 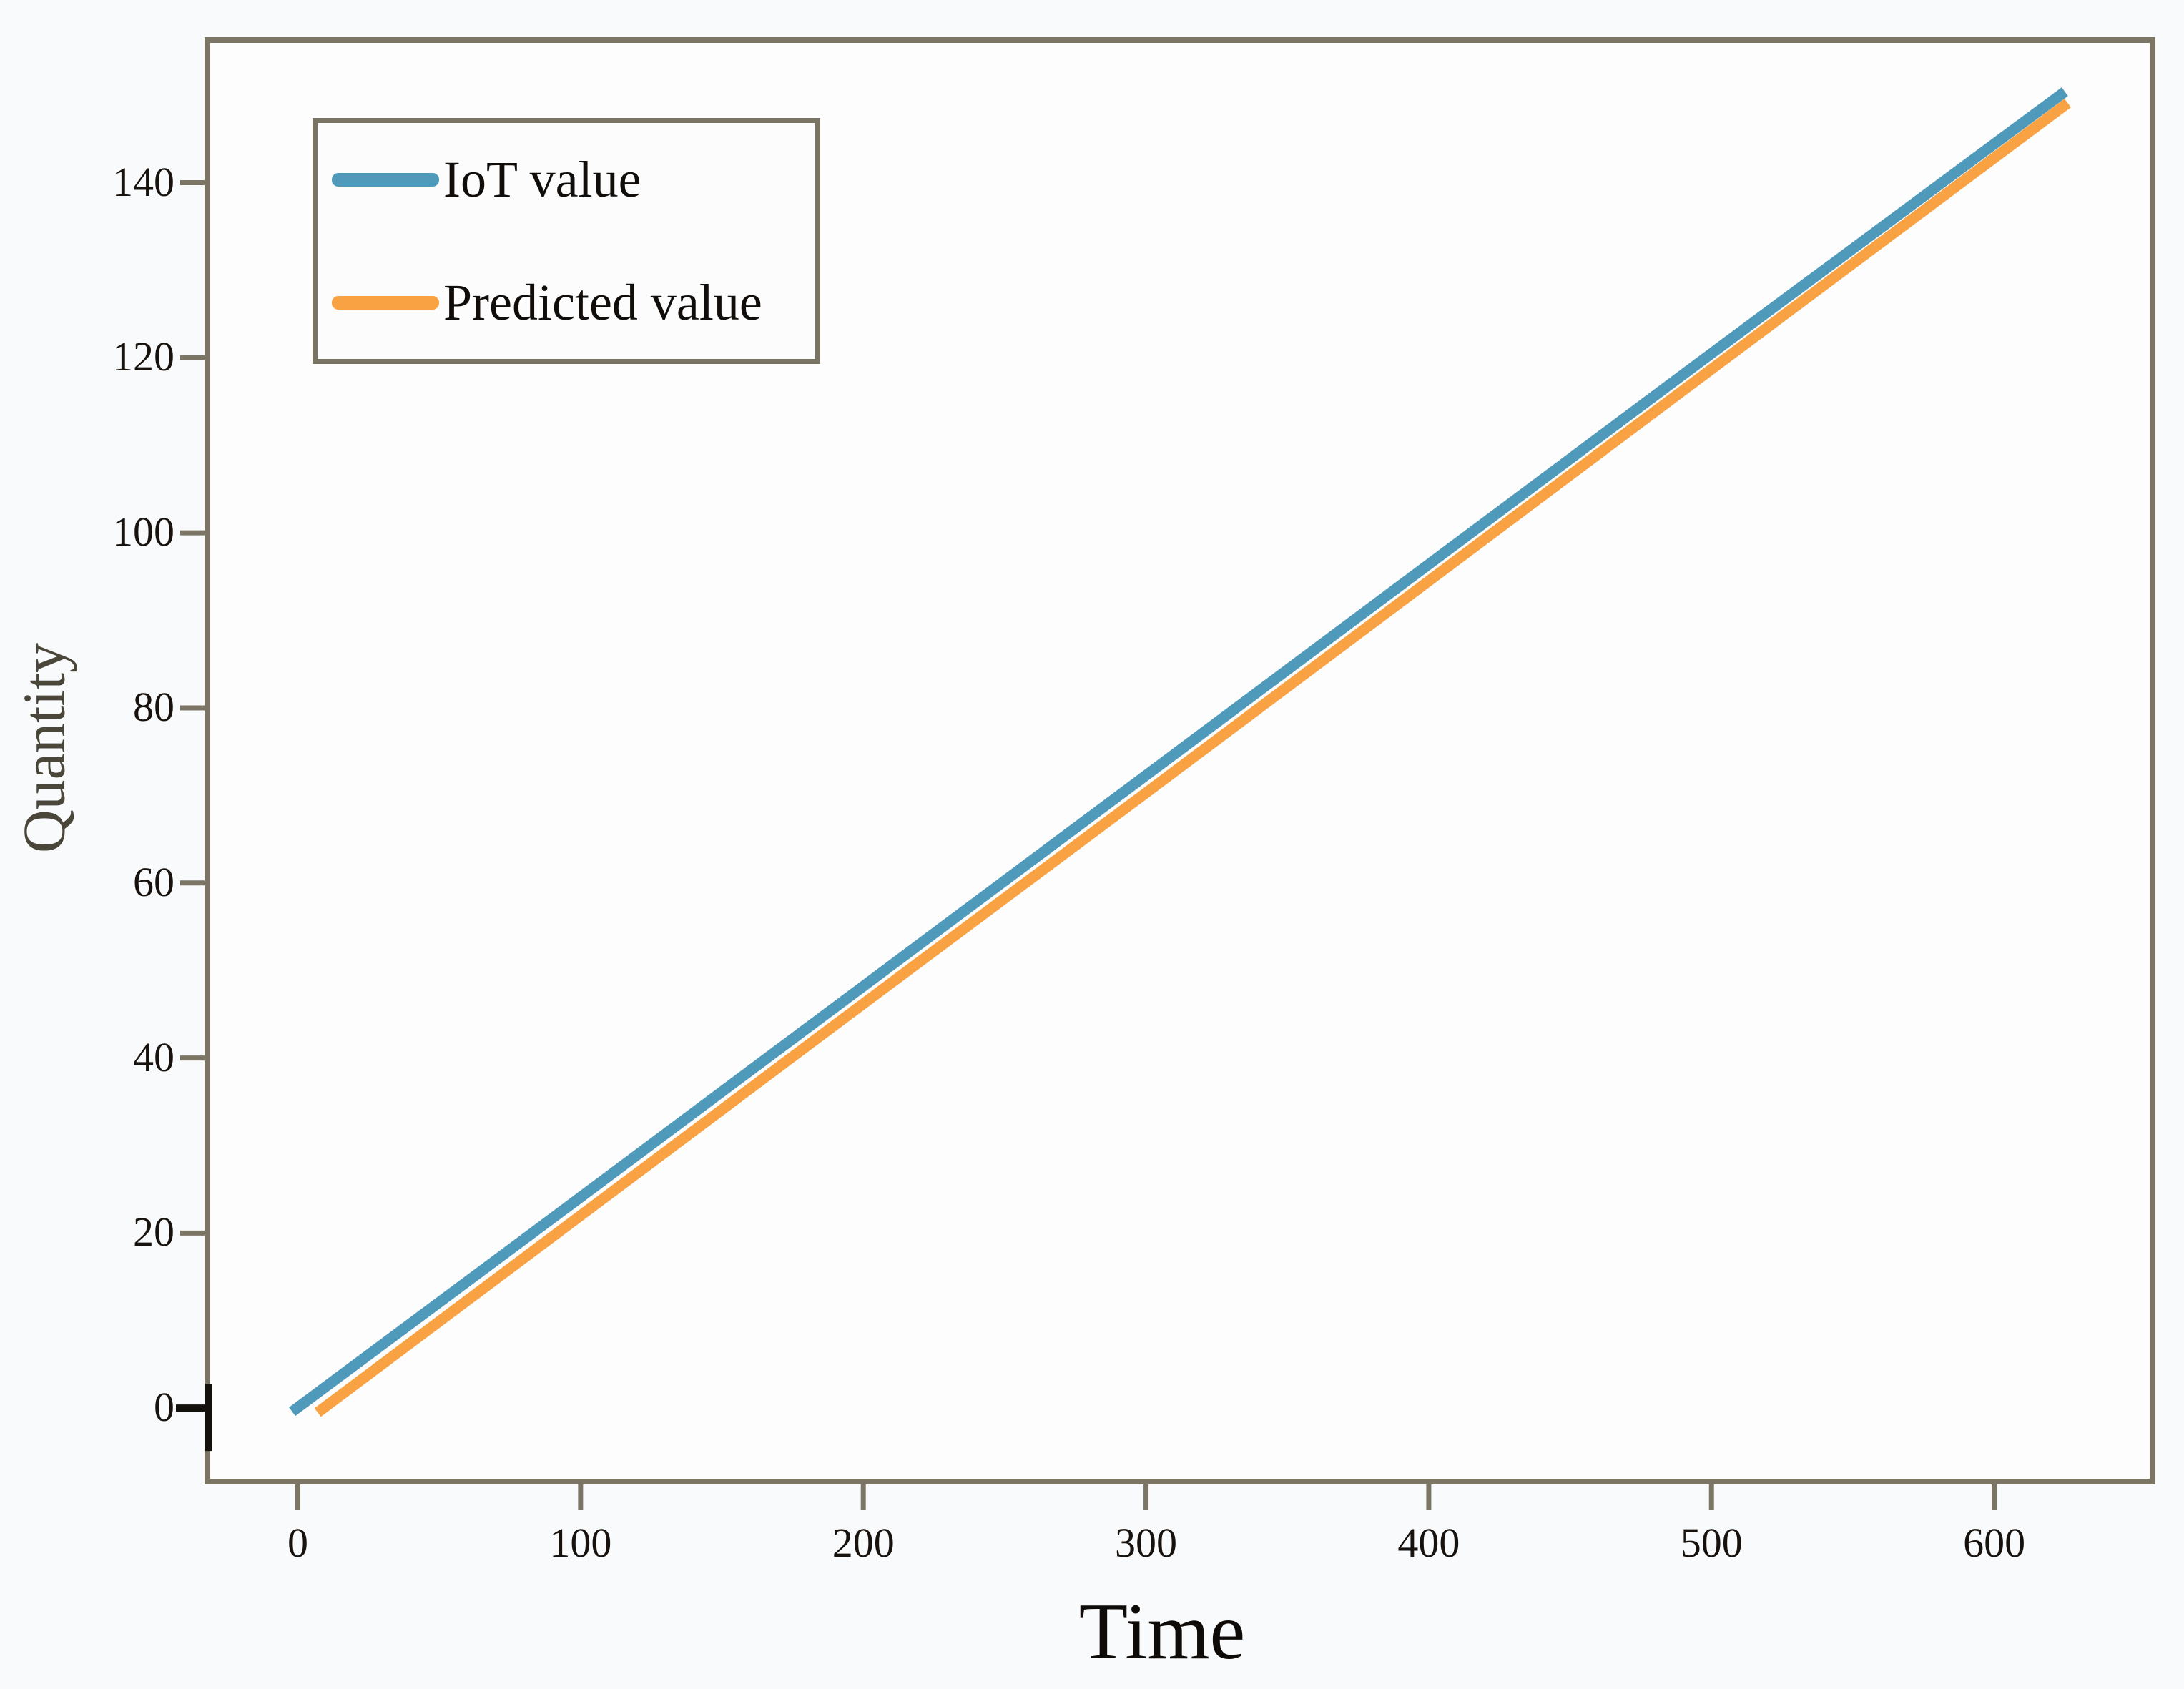 What do you see at coordinates (153, 706) in the screenshot?
I see `y-tick-label: 80` at bounding box center [153, 706].